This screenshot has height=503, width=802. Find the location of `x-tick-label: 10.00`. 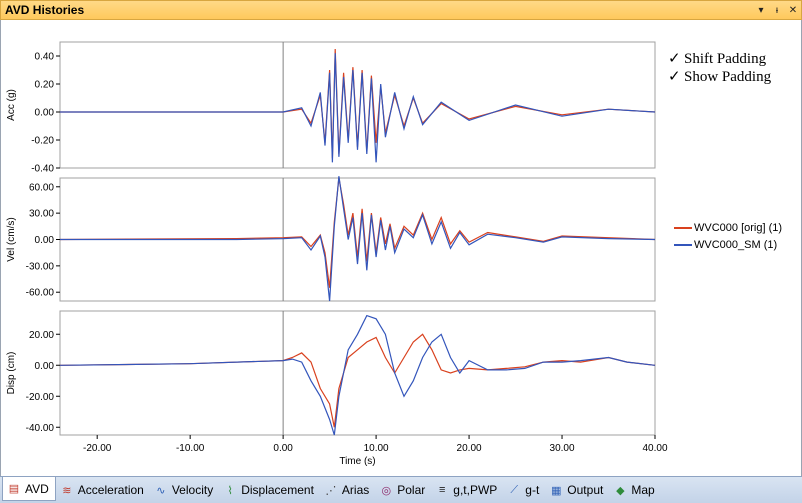

x-tick-label: 10.00 is located at coordinates (376, 448).